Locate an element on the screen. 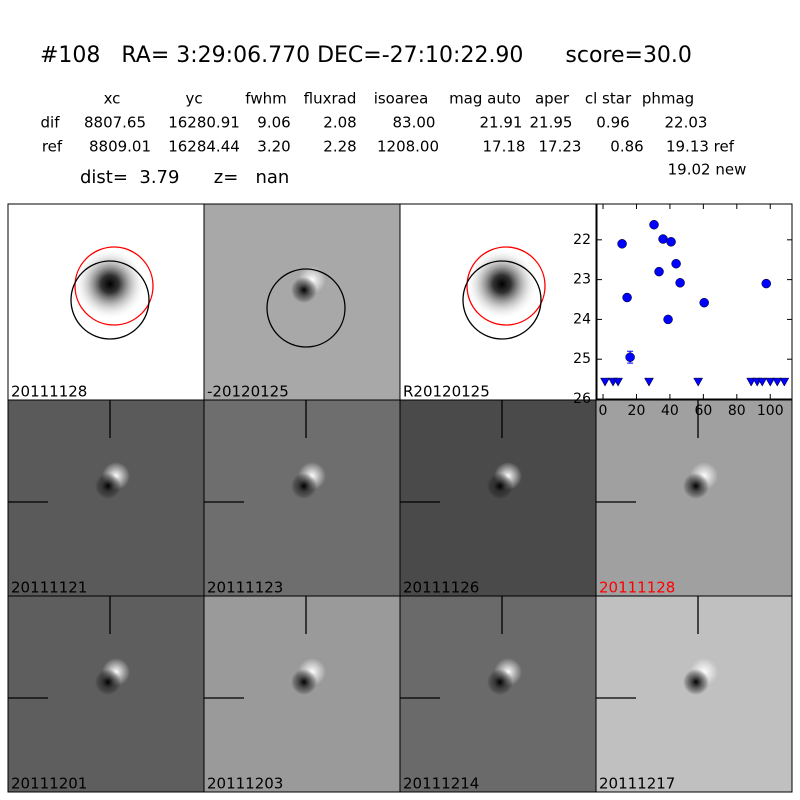 The width and height of the screenshot is (800, 800). table-cell: 17.23 is located at coordinates (560, 147).